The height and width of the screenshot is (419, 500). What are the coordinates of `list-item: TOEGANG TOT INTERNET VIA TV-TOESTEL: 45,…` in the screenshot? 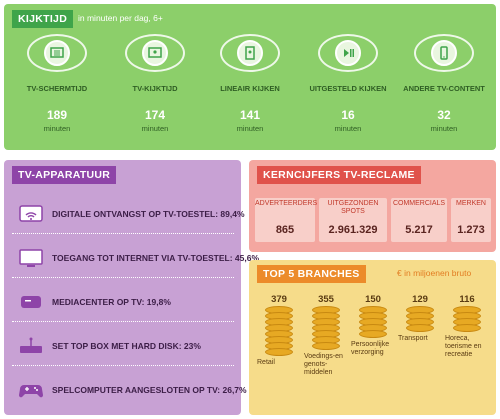 It's located at (135, 258).